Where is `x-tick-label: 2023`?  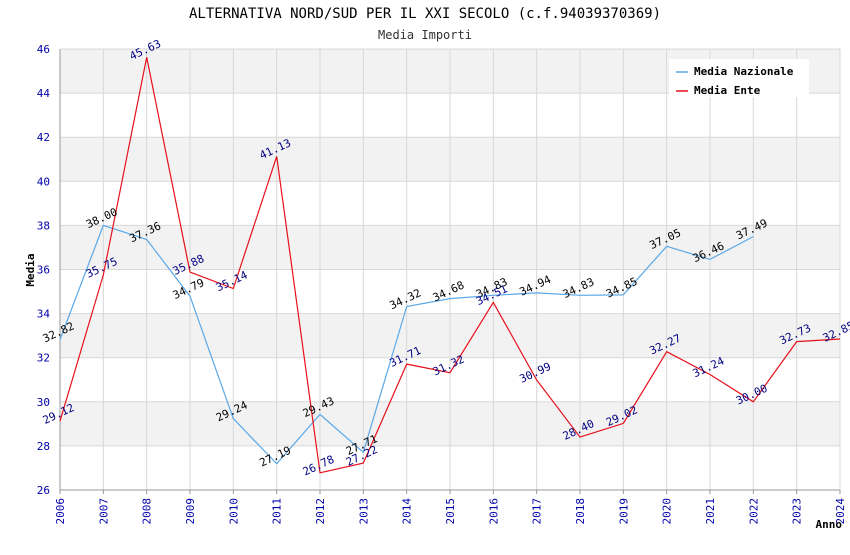
x-tick-label: 2023 is located at coordinates (797, 511).